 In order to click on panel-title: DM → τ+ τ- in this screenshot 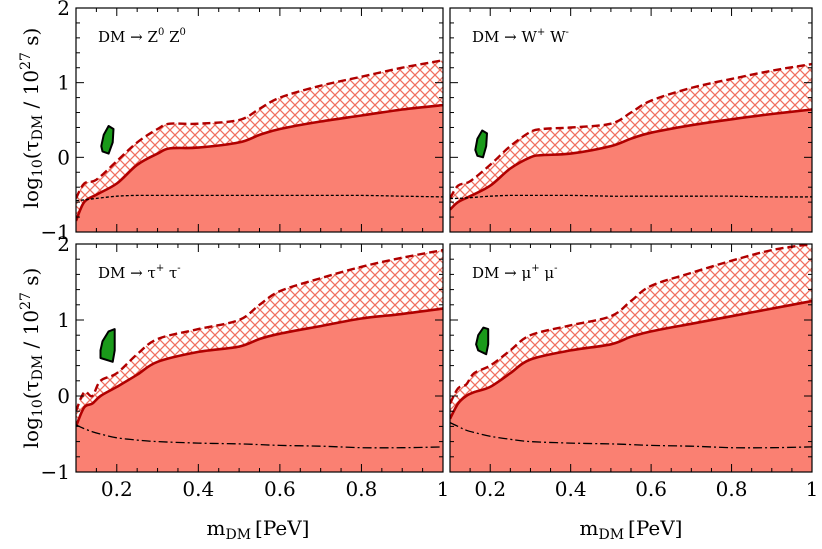, I will do `click(139, 272)`.